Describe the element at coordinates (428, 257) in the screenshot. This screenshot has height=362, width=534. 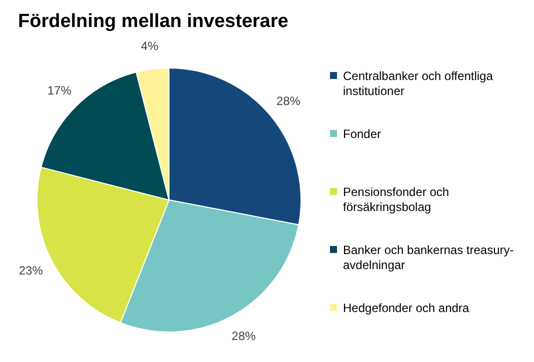
I see `legend-label: Banker och bankernas treasury-avdelningar` at that location.